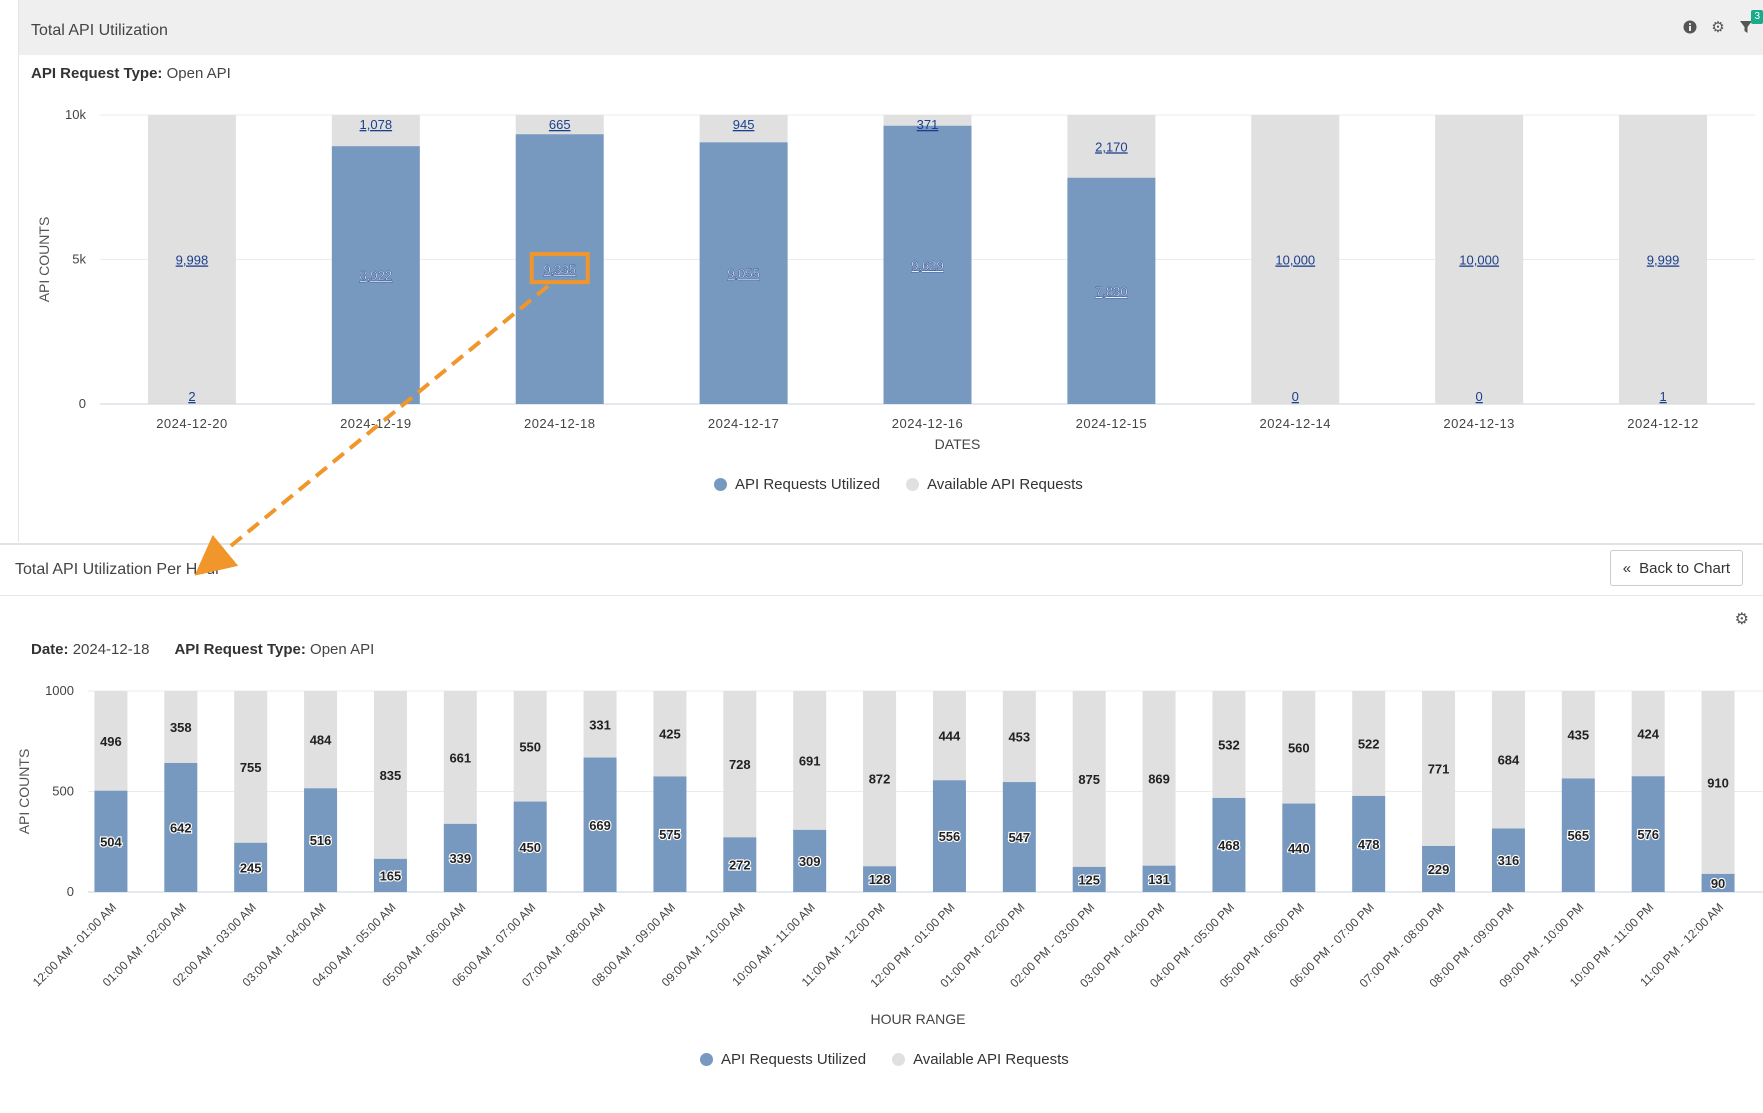 The width and height of the screenshot is (1763, 1113). I want to click on x-tick-label: 2024-12-19, so click(376, 423).